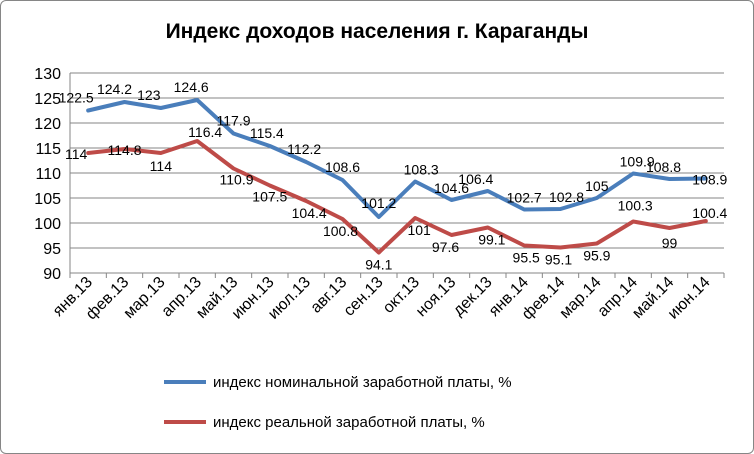 This screenshot has height=454, width=754. I want to click on nominal-data-label: 105, so click(597, 186).